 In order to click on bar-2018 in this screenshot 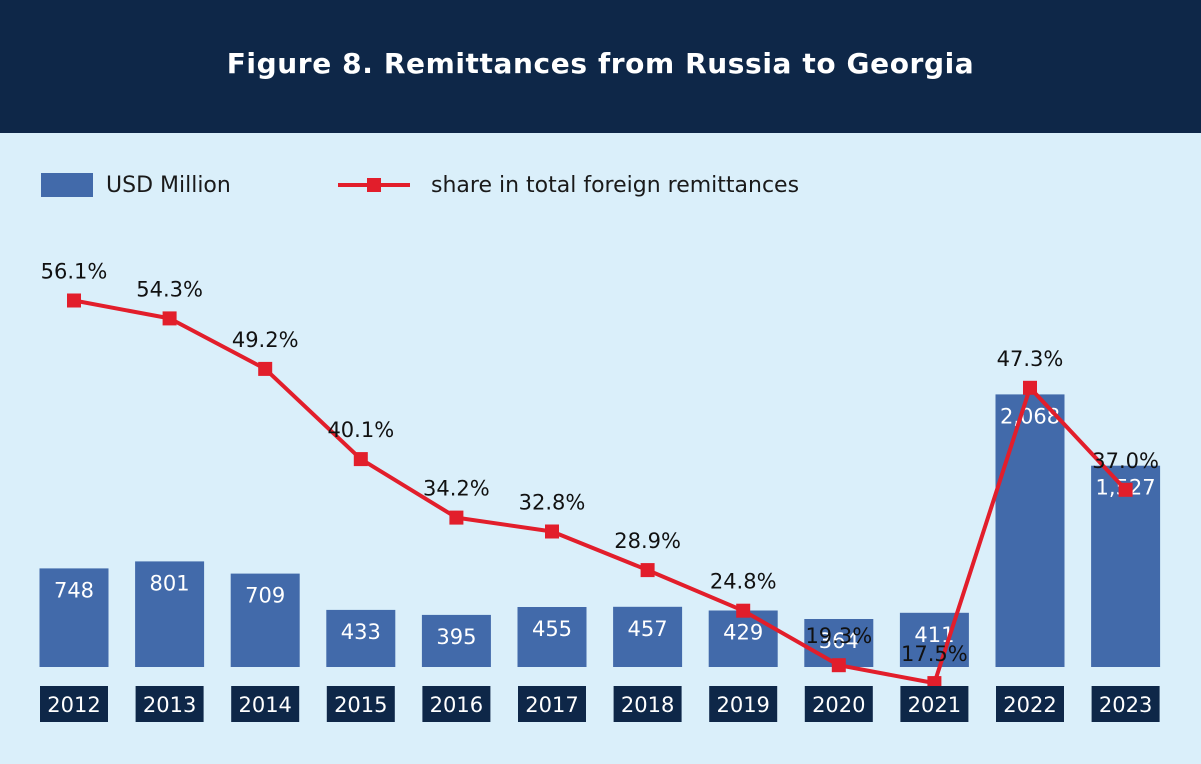, I will do `click(648, 636)`.